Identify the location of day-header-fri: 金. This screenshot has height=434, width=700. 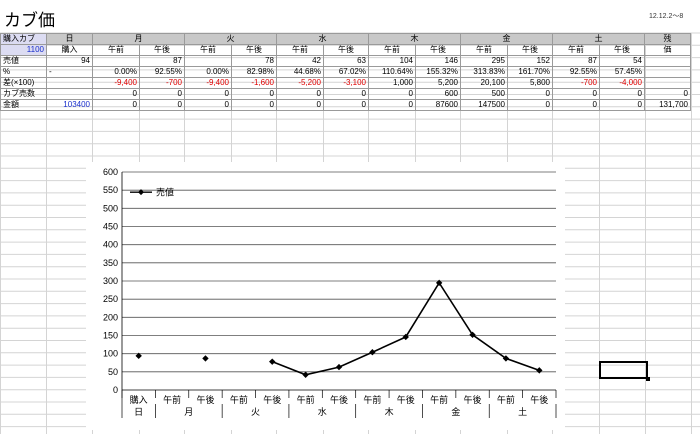
(506, 39).